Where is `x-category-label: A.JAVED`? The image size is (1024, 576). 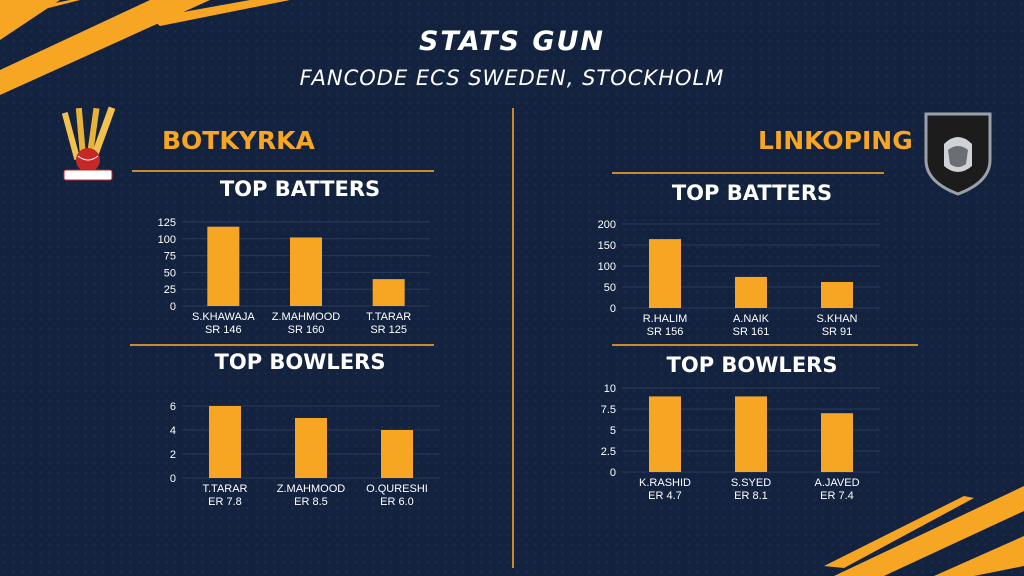
x-category-label: A.JAVED is located at coordinates (836, 483).